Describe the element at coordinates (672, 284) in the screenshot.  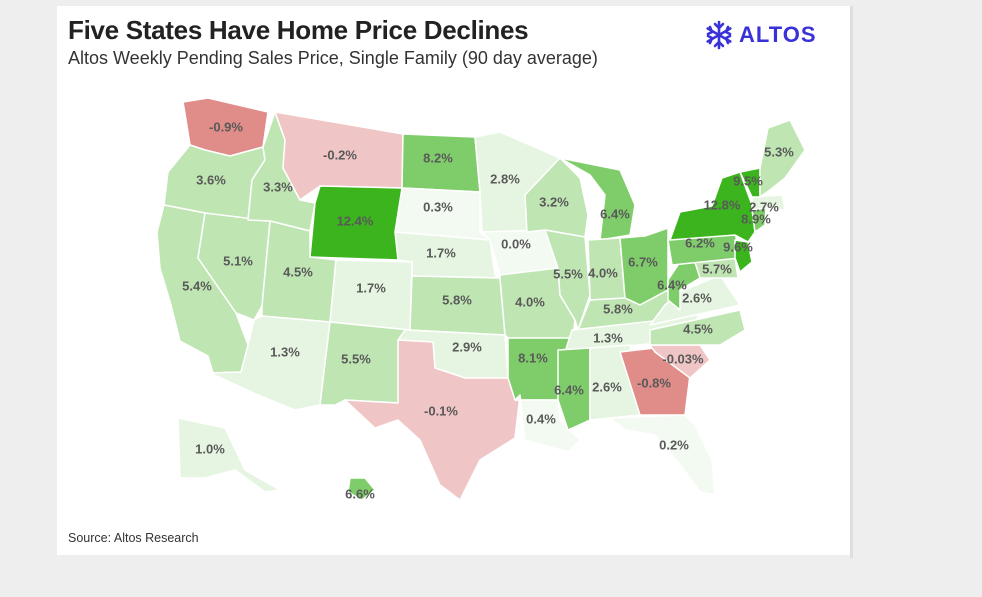
I see `state-label-wv: 6.4%` at that location.